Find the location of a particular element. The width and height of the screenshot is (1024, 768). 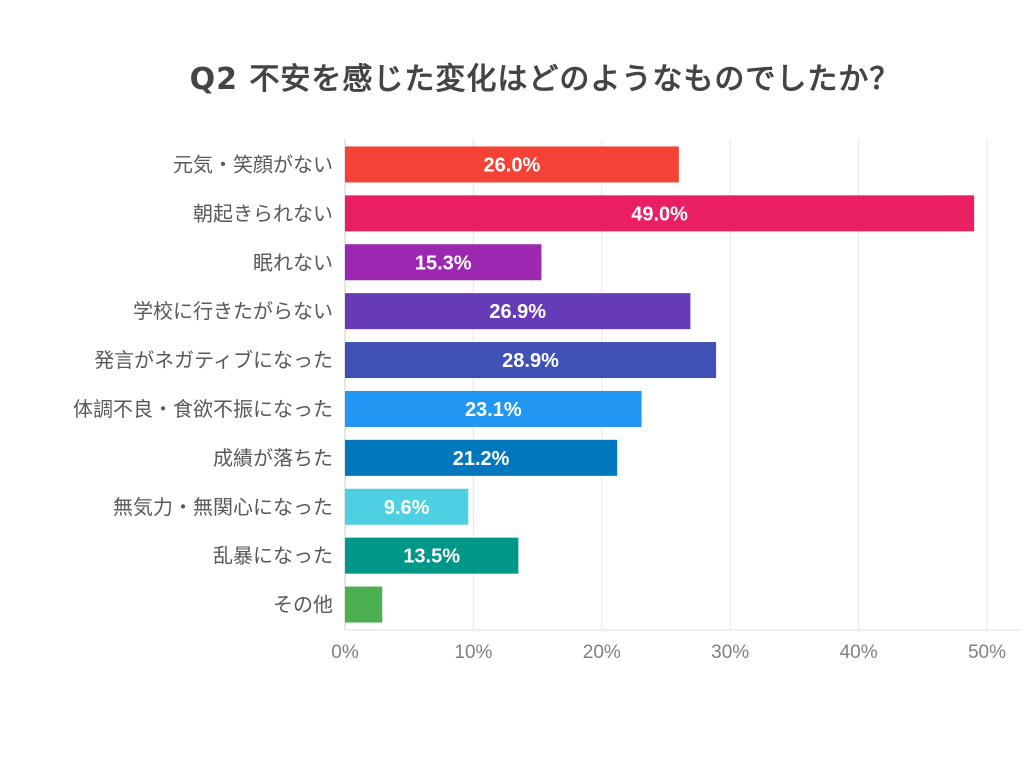

data-label: 23.1% is located at coordinates (493, 410).